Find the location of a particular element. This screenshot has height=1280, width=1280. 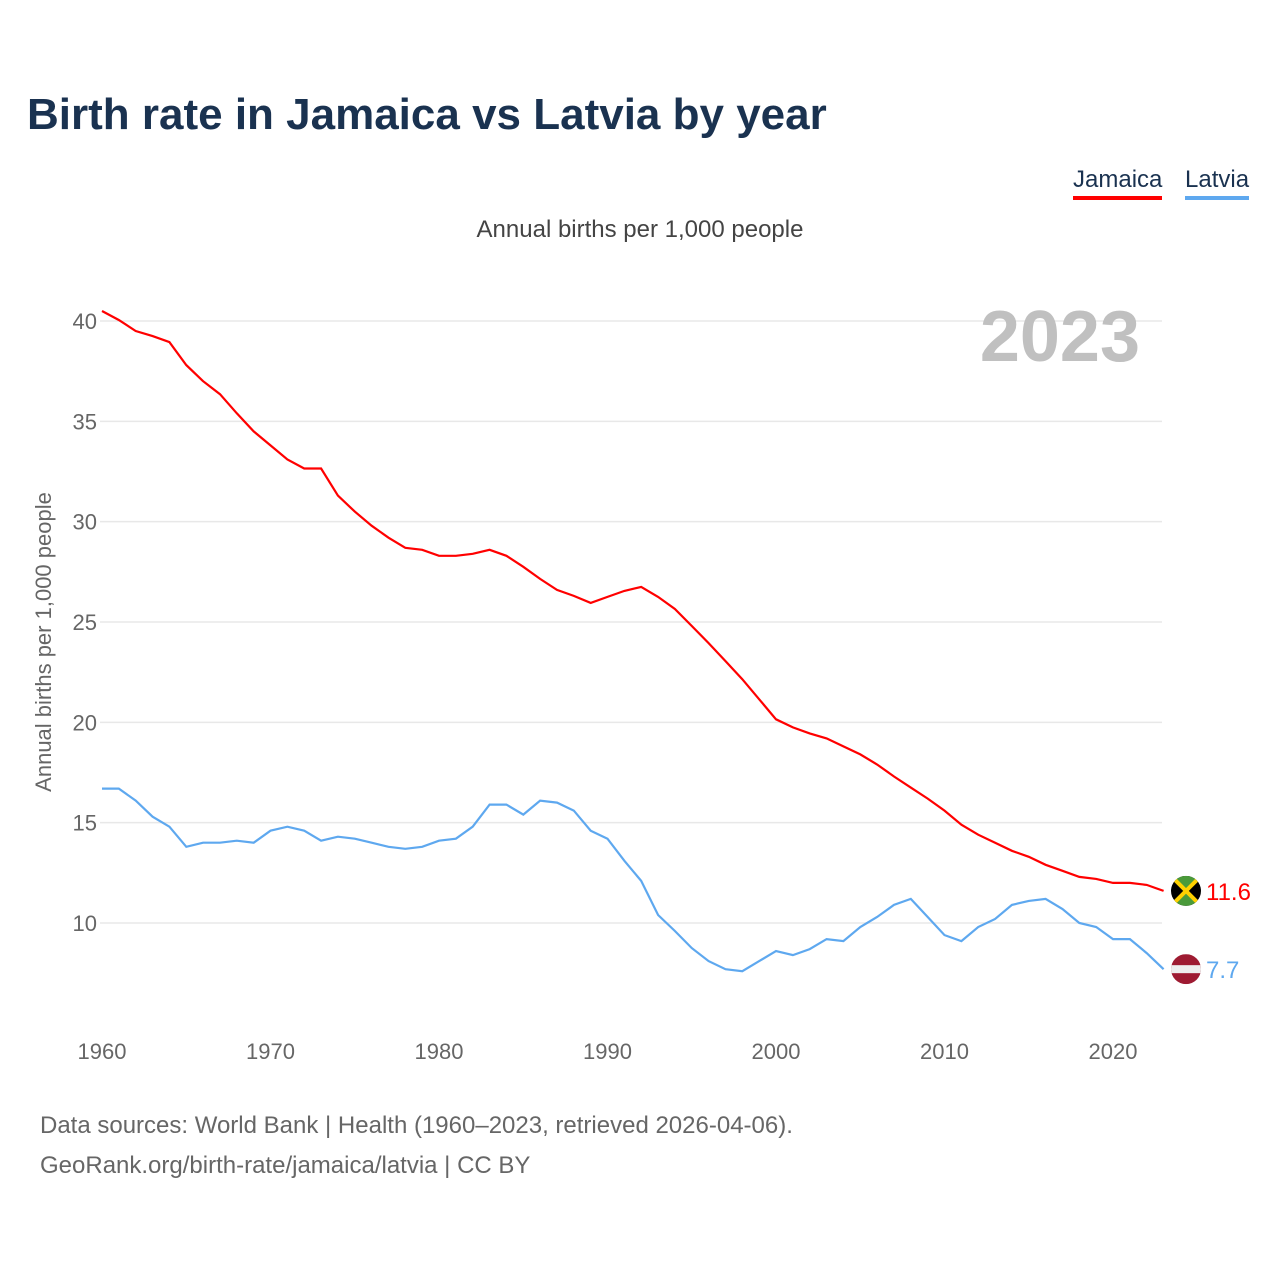

latvia-flag-icon is located at coordinates (1186, 969).